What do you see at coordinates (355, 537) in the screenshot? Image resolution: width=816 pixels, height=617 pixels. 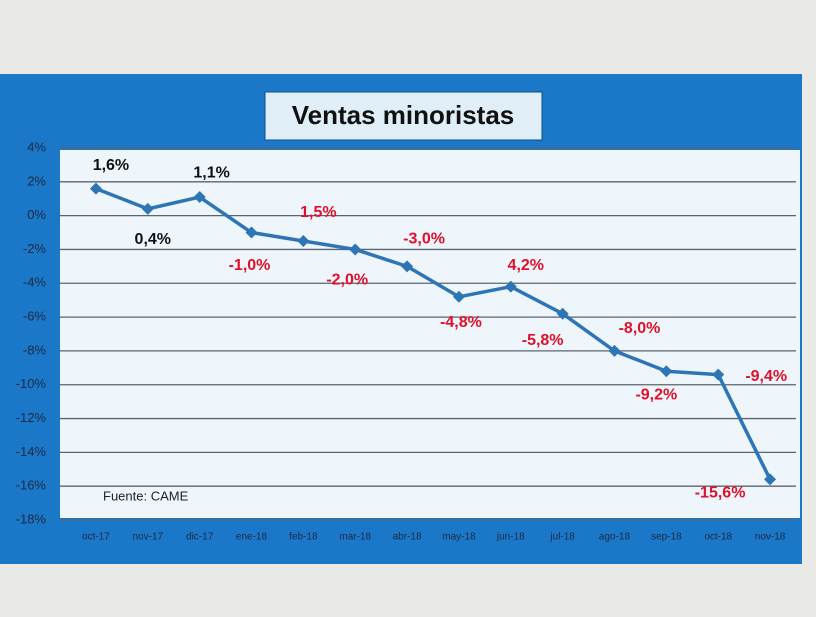 I see `x-tick-label: mar-18` at bounding box center [355, 537].